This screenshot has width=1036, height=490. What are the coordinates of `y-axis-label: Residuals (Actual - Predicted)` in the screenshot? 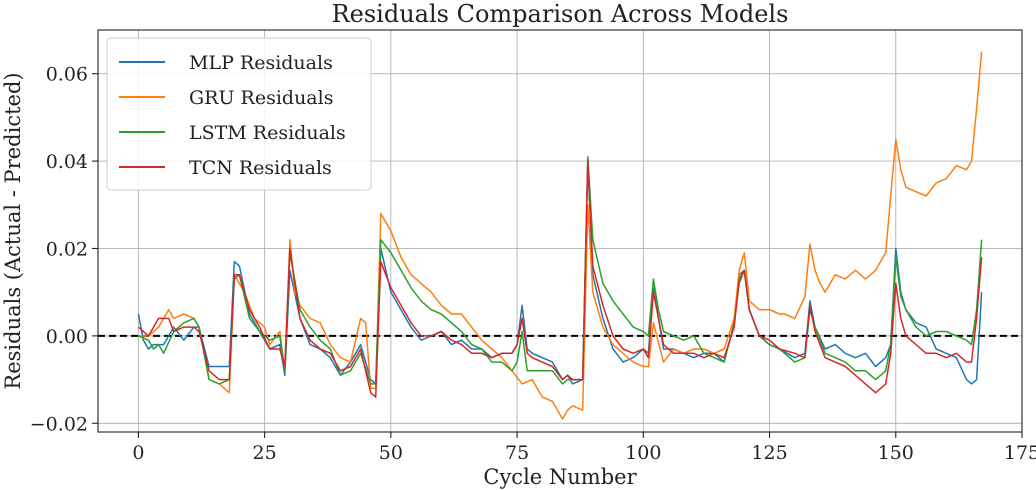 It's located at (13, 230).